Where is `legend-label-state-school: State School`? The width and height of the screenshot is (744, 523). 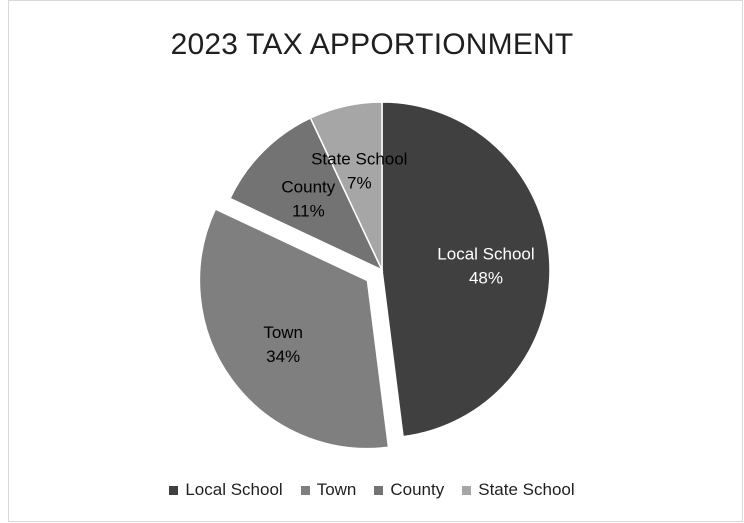
legend-label-state-school: State School is located at coordinates (526, 489).